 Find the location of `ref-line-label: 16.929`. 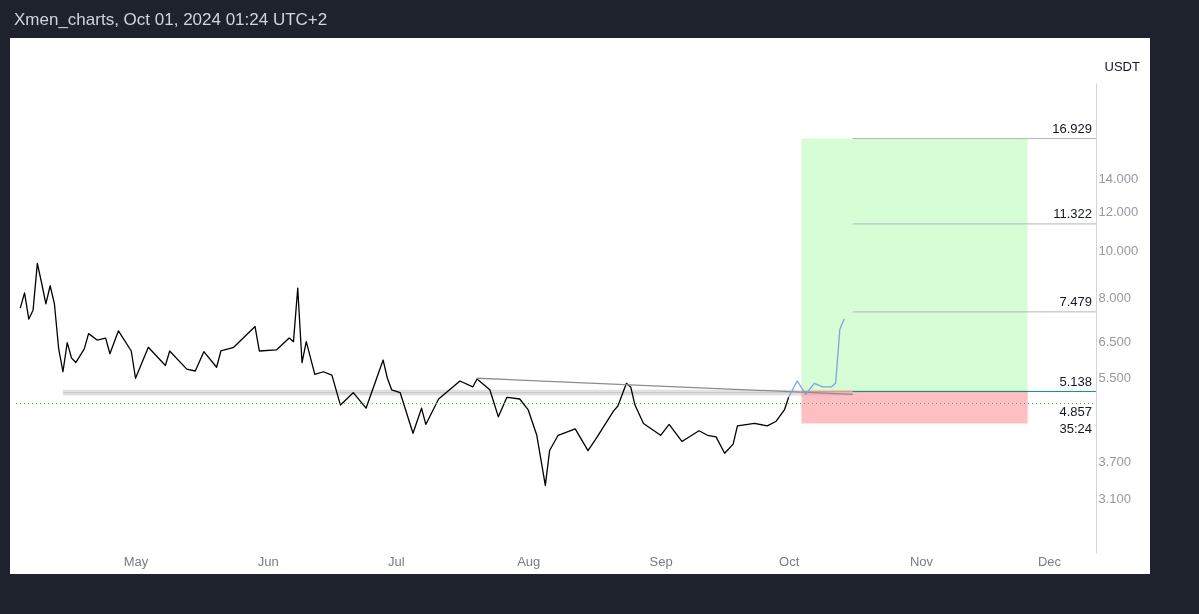

ref-line-label: 16.929 is located at coordinates (1072, 128).